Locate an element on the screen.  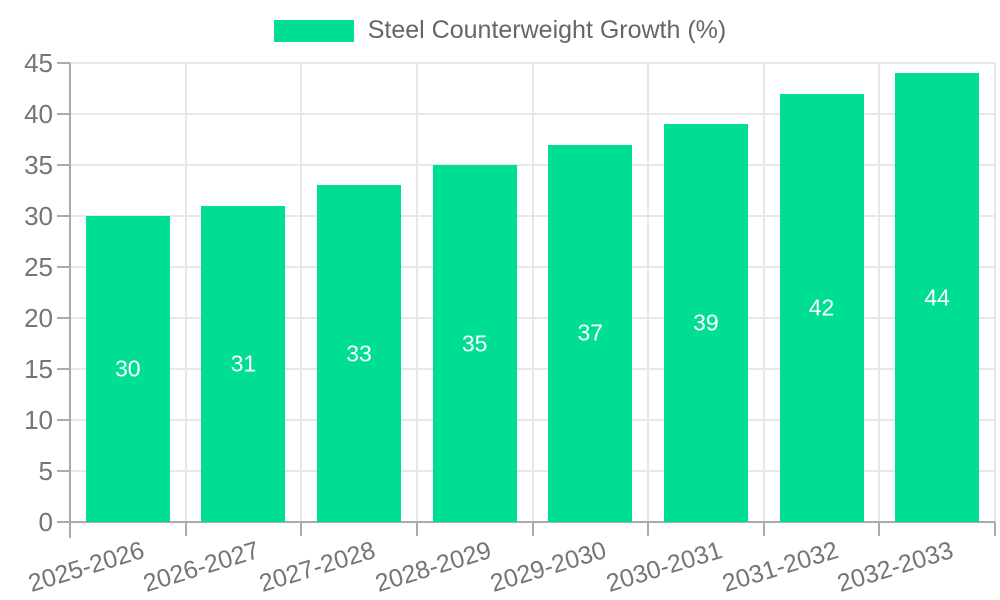
bar-2025-2026 is located at coordinates (127, 369).